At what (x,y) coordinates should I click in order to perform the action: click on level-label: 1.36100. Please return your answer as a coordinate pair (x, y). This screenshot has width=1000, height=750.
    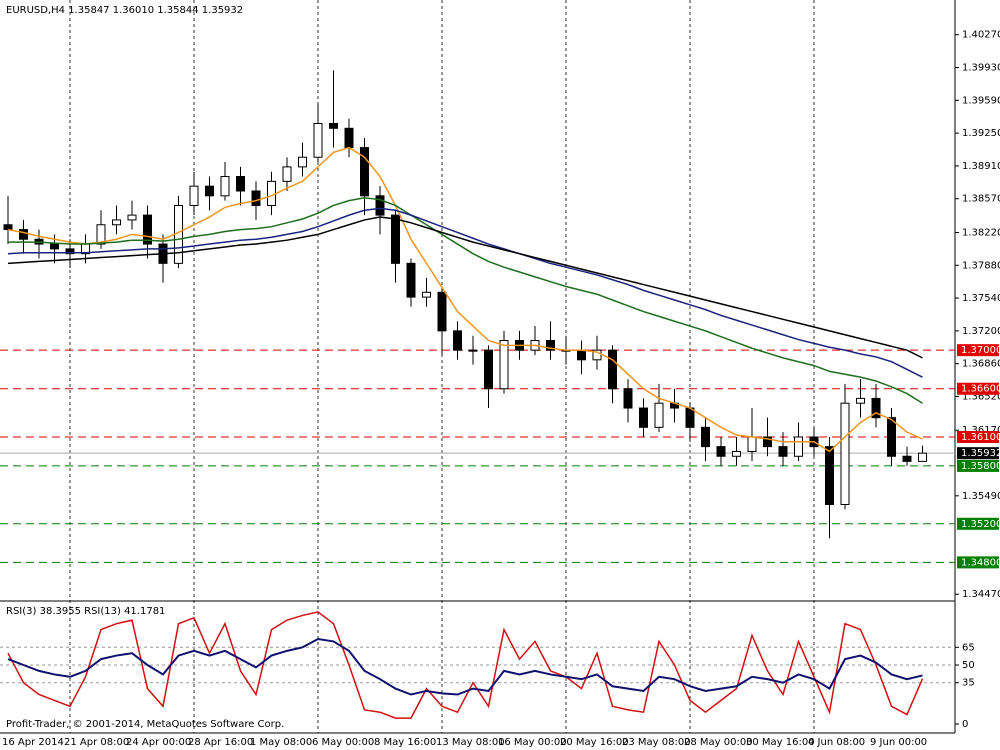
    Looking at the image, I should click on (980, 437).